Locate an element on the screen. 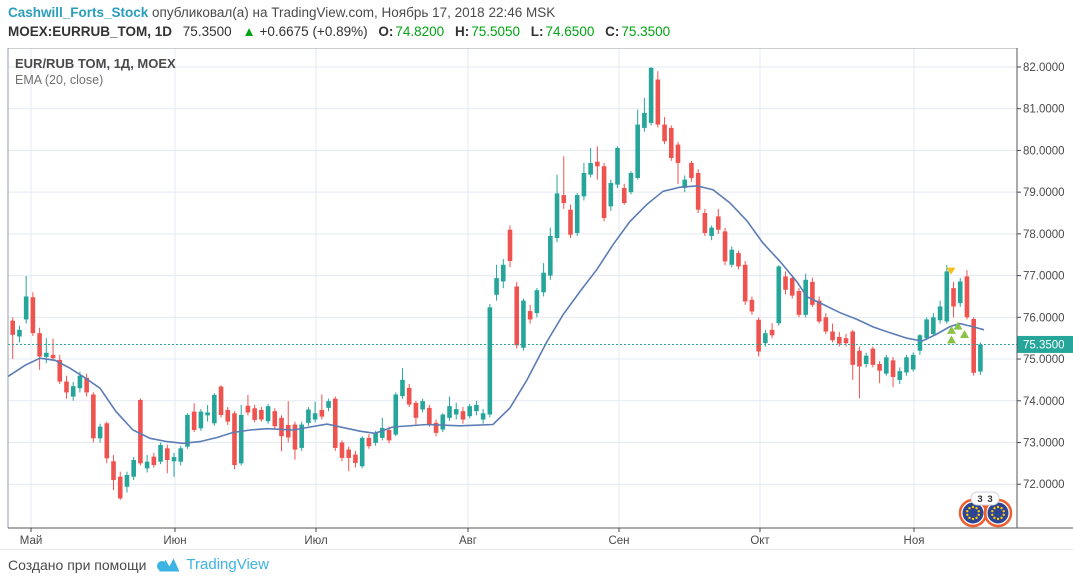 The height and width of the screenshot is (587, 1073). open-value: 74.8200 is located at coordinates (420, 31).